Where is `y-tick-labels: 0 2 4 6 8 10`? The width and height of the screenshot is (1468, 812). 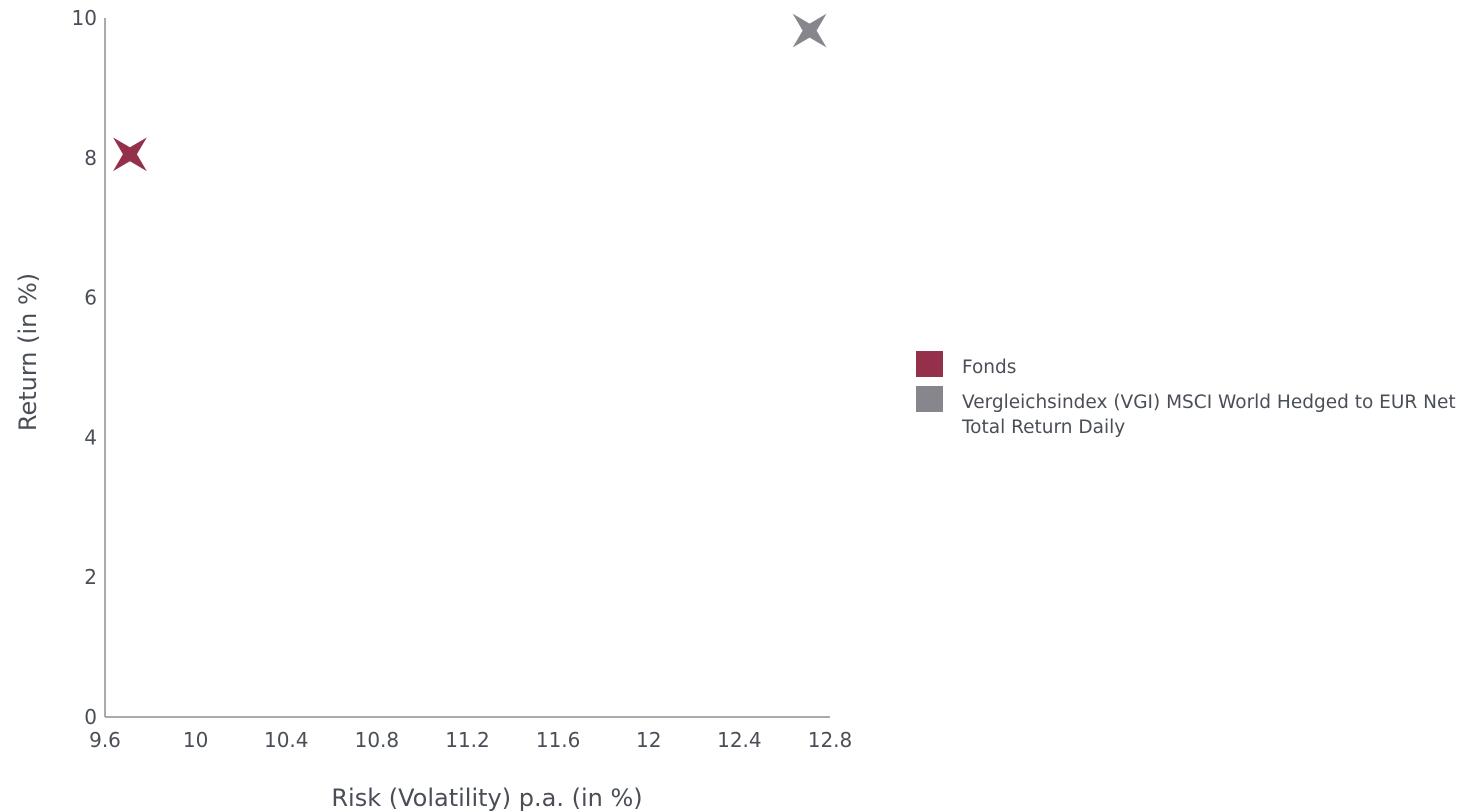 y-tick-labels: 0 2 4 6 8 10 is located at coordinates (84, 367).